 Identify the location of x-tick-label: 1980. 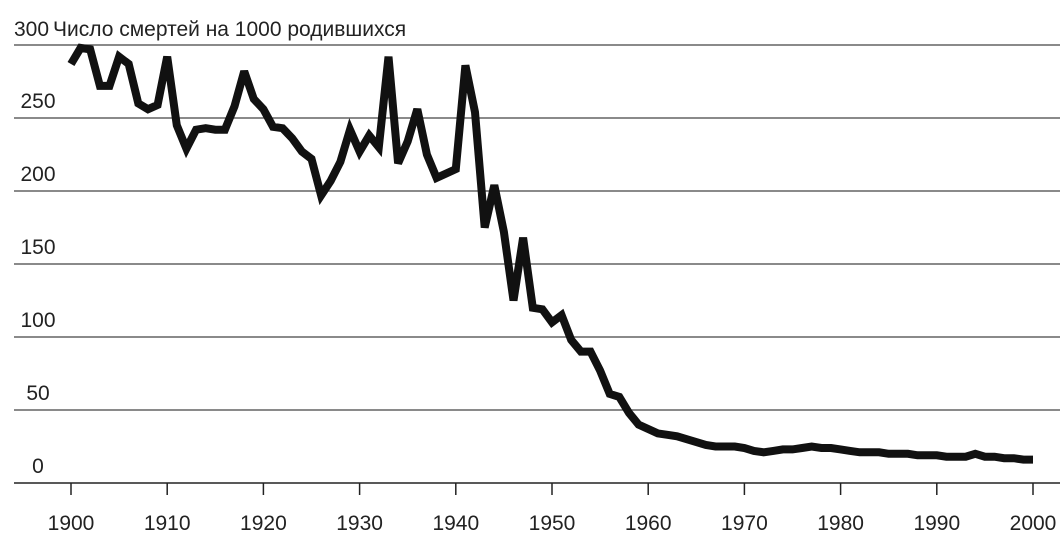
(840, 523).